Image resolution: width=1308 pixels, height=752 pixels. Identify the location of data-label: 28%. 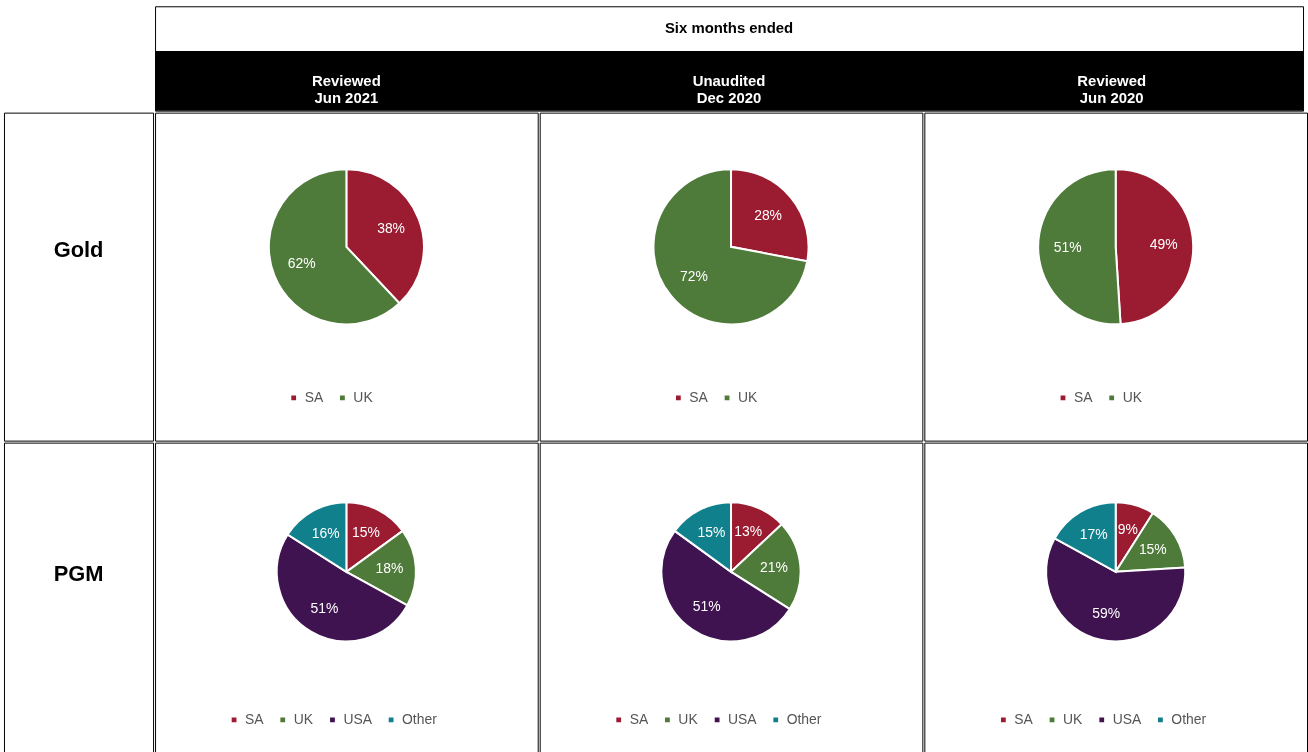
(768, 215).